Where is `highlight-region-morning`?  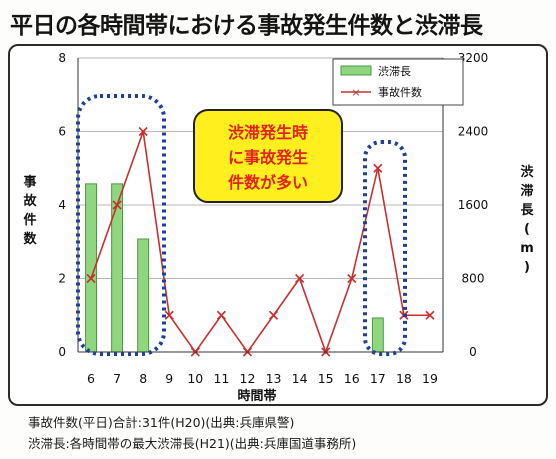 highlight-region-morning is located at coordinates (121, 225).